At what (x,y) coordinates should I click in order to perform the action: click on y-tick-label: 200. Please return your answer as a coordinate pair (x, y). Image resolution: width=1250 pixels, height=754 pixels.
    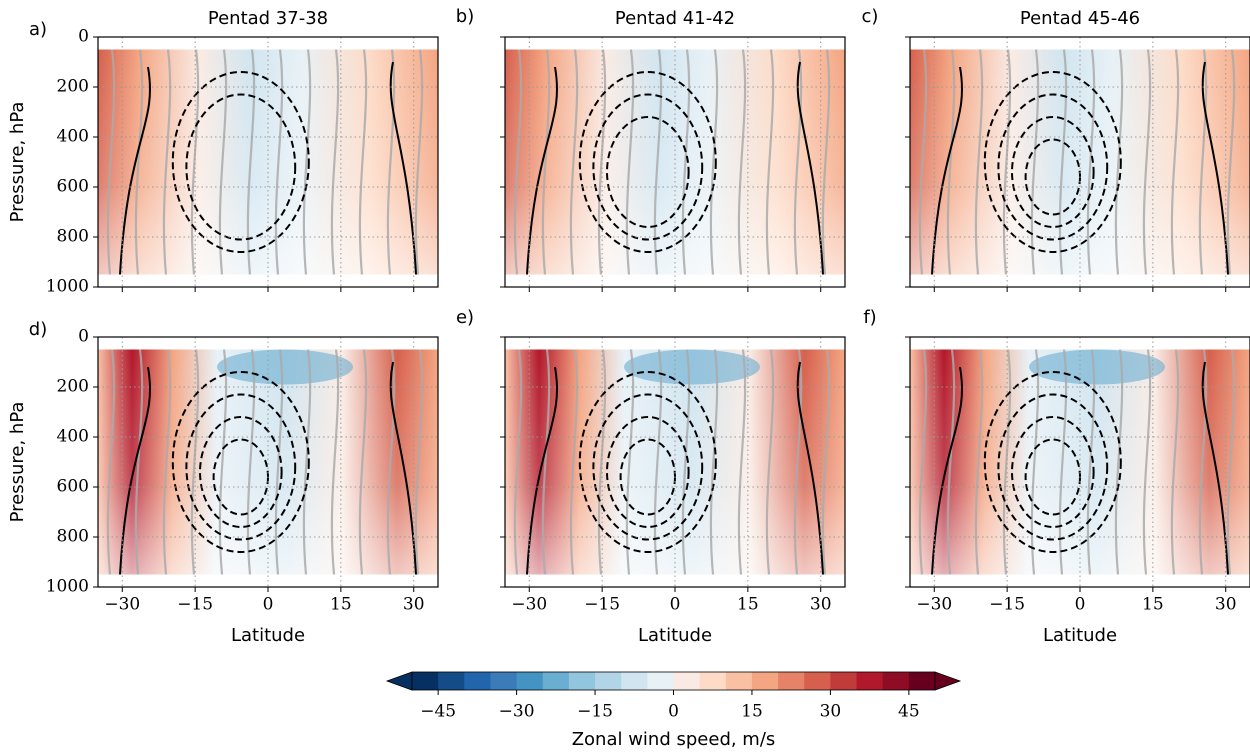
    Looking at the image, I should click on (73, 87).